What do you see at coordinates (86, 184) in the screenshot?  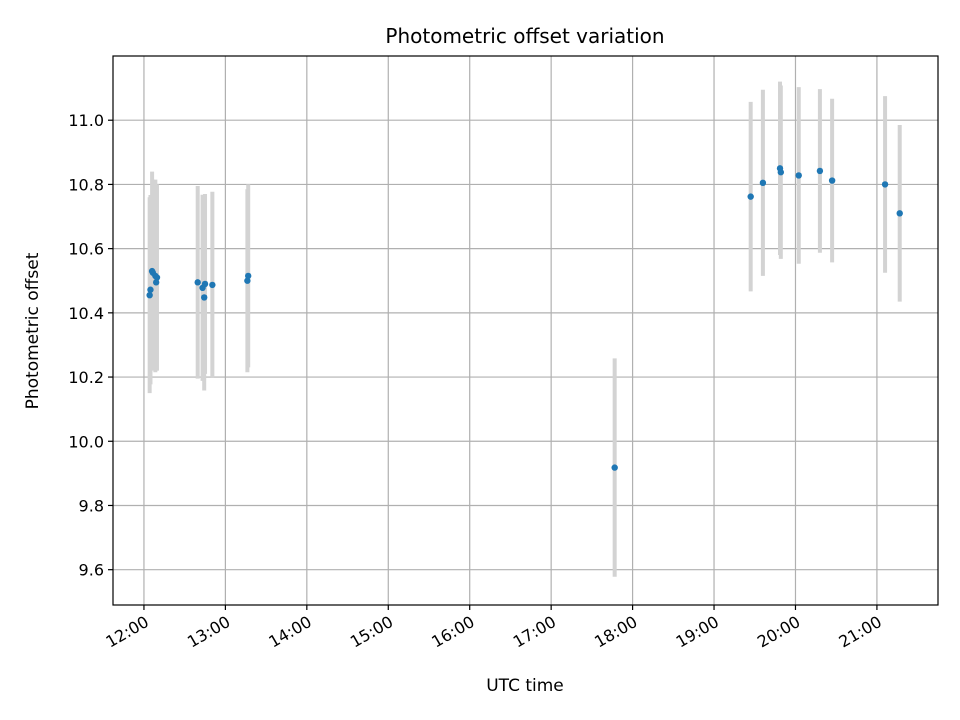 I see `y-tick-label: 10.8` at bounding box center [86, 184].